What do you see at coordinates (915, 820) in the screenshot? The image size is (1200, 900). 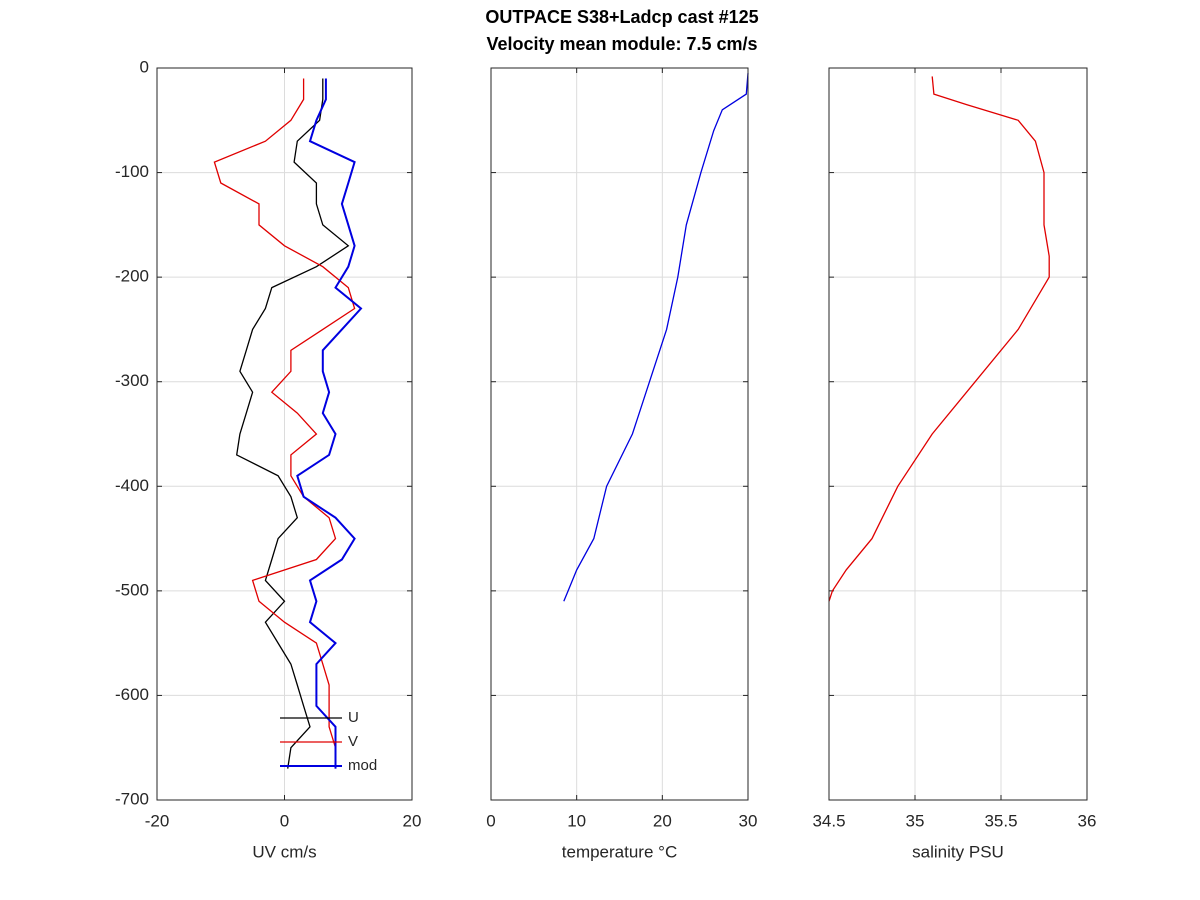 I see `x-tick-label: 35` at bounding box center [915, 820].